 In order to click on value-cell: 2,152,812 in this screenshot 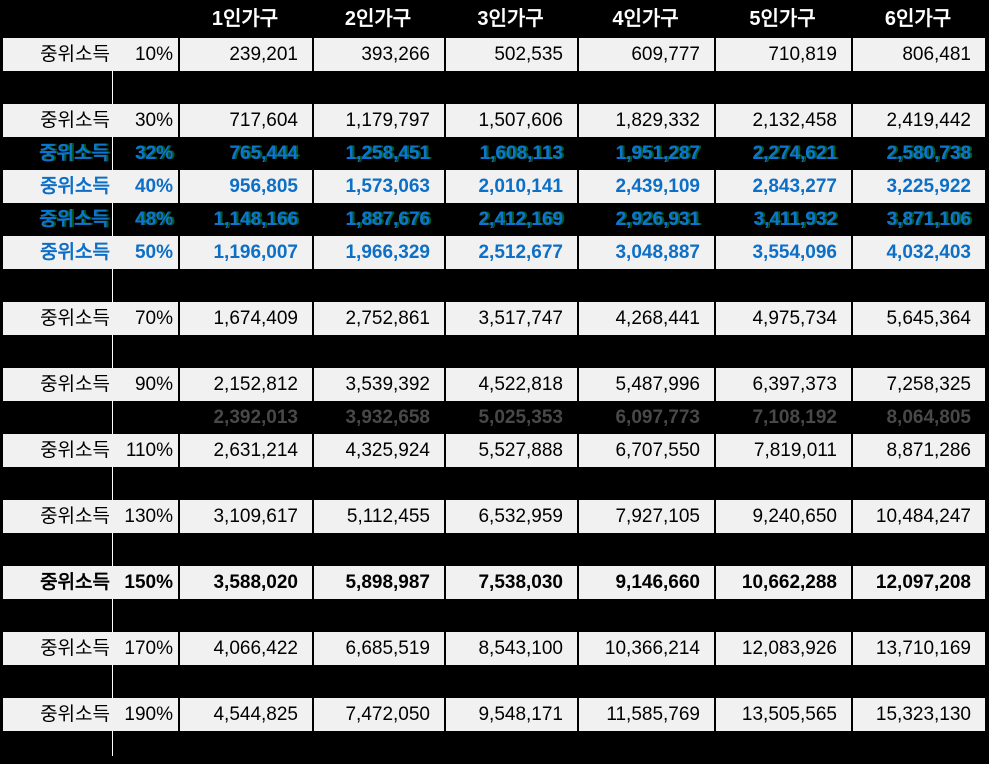, I will do `click(245, 384)`.